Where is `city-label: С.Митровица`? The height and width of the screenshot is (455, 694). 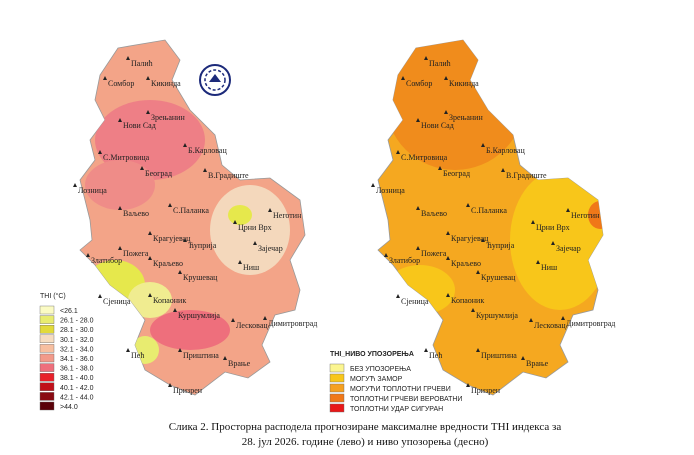 city-label: С.Митровица is located at coordinates (424, 157).